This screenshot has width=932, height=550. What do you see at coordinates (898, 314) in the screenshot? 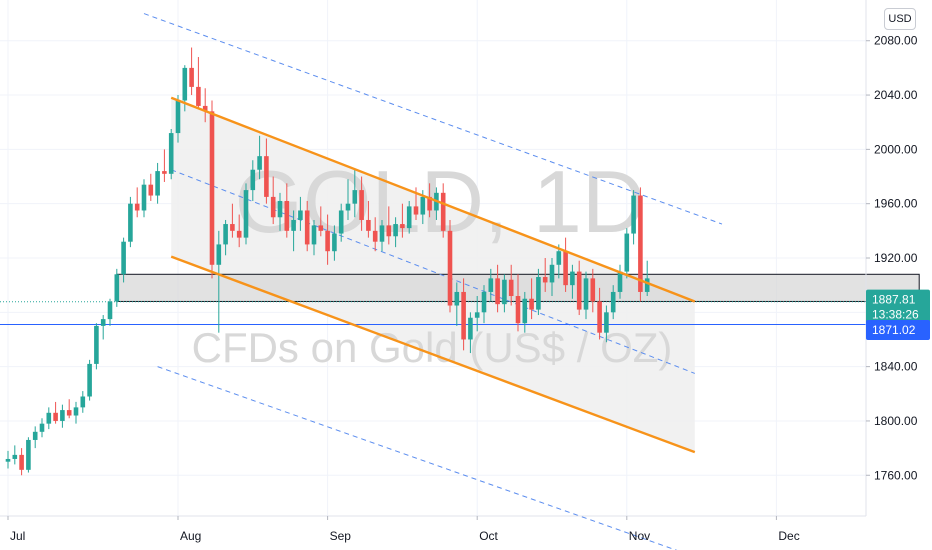
I see `countdown-badge` at bounding box center [898, 314].